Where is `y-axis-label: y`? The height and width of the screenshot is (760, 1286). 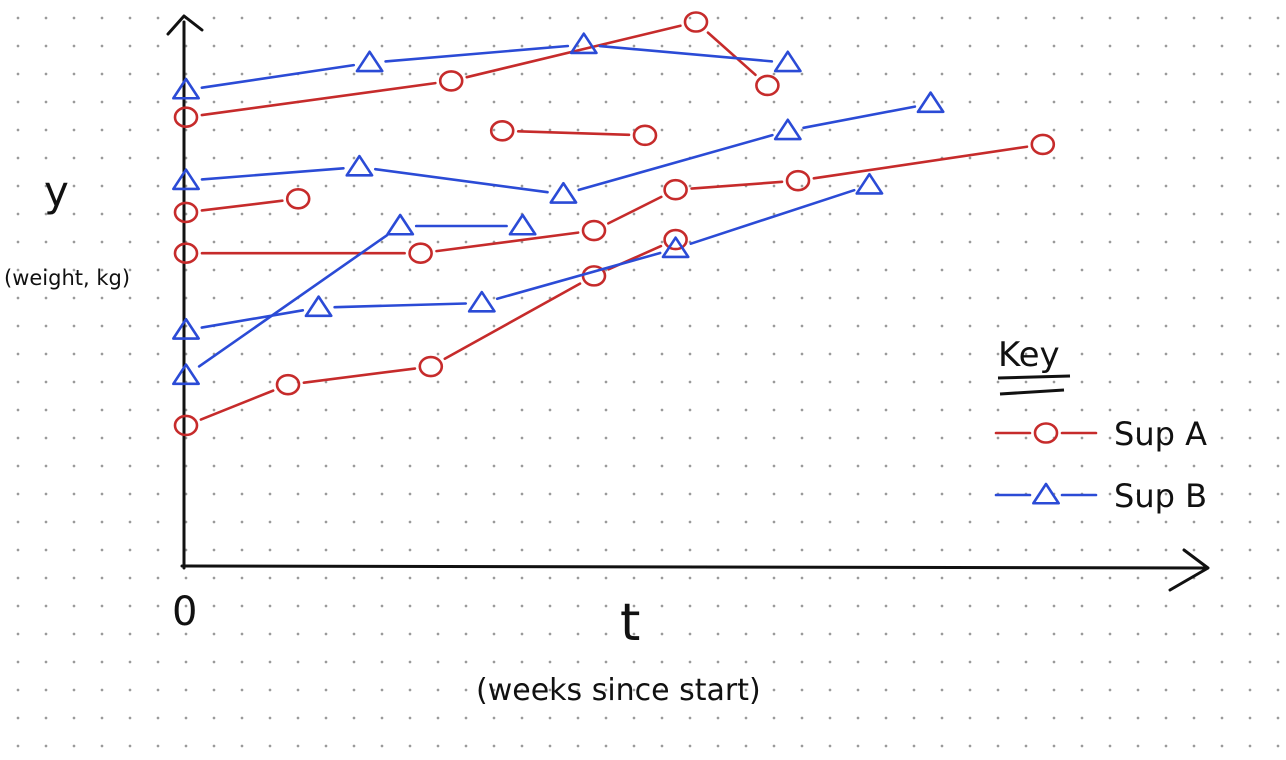 y-axis-label: y is located at coordinates (56, 191).